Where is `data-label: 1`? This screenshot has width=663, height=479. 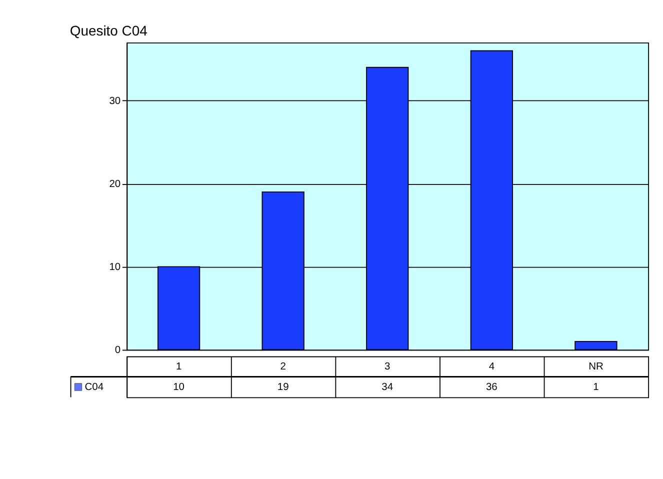
data-label: 1 is located at coordinates (596, 387).